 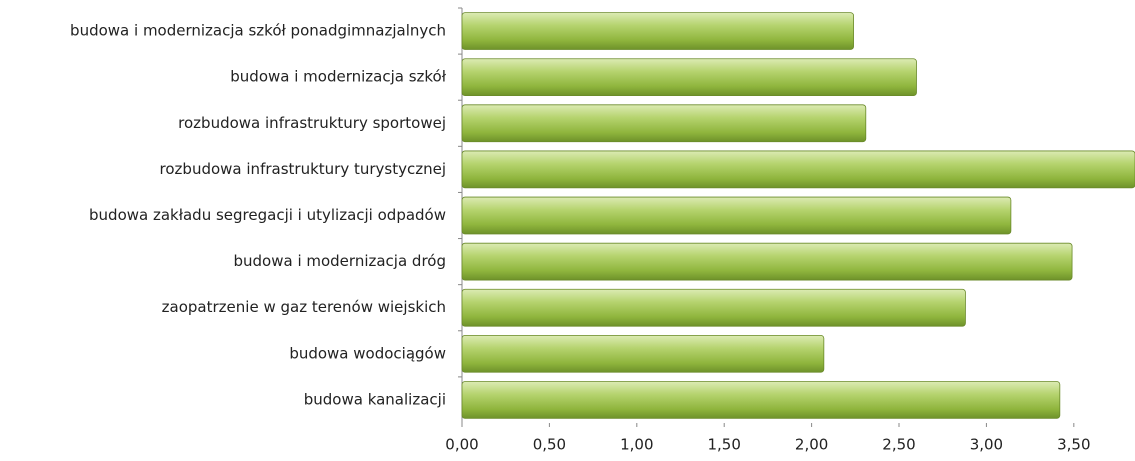 I want to click on y-tick-label: rozbudowa infrastruktury turystycznej, so click(x=303, y=169).